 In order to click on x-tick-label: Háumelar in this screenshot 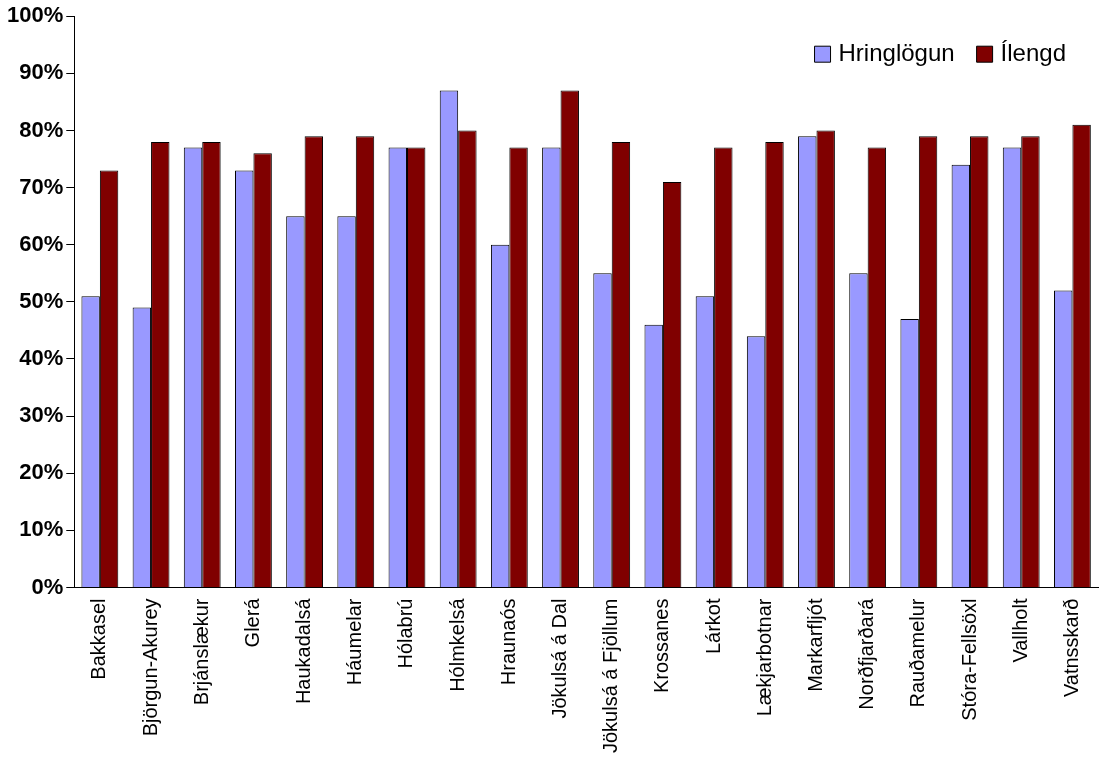, I will do `click(354, 642)`.